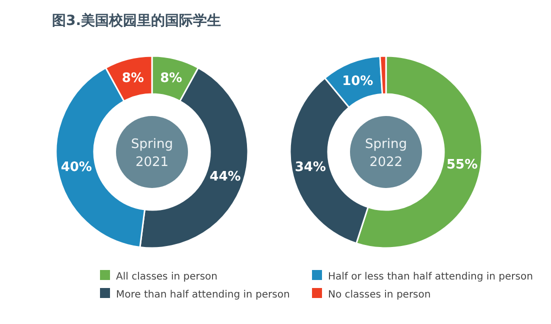  Describe the element at coordinates (310, 167) in the screenshot. I see `data-label: 34%` at that location.